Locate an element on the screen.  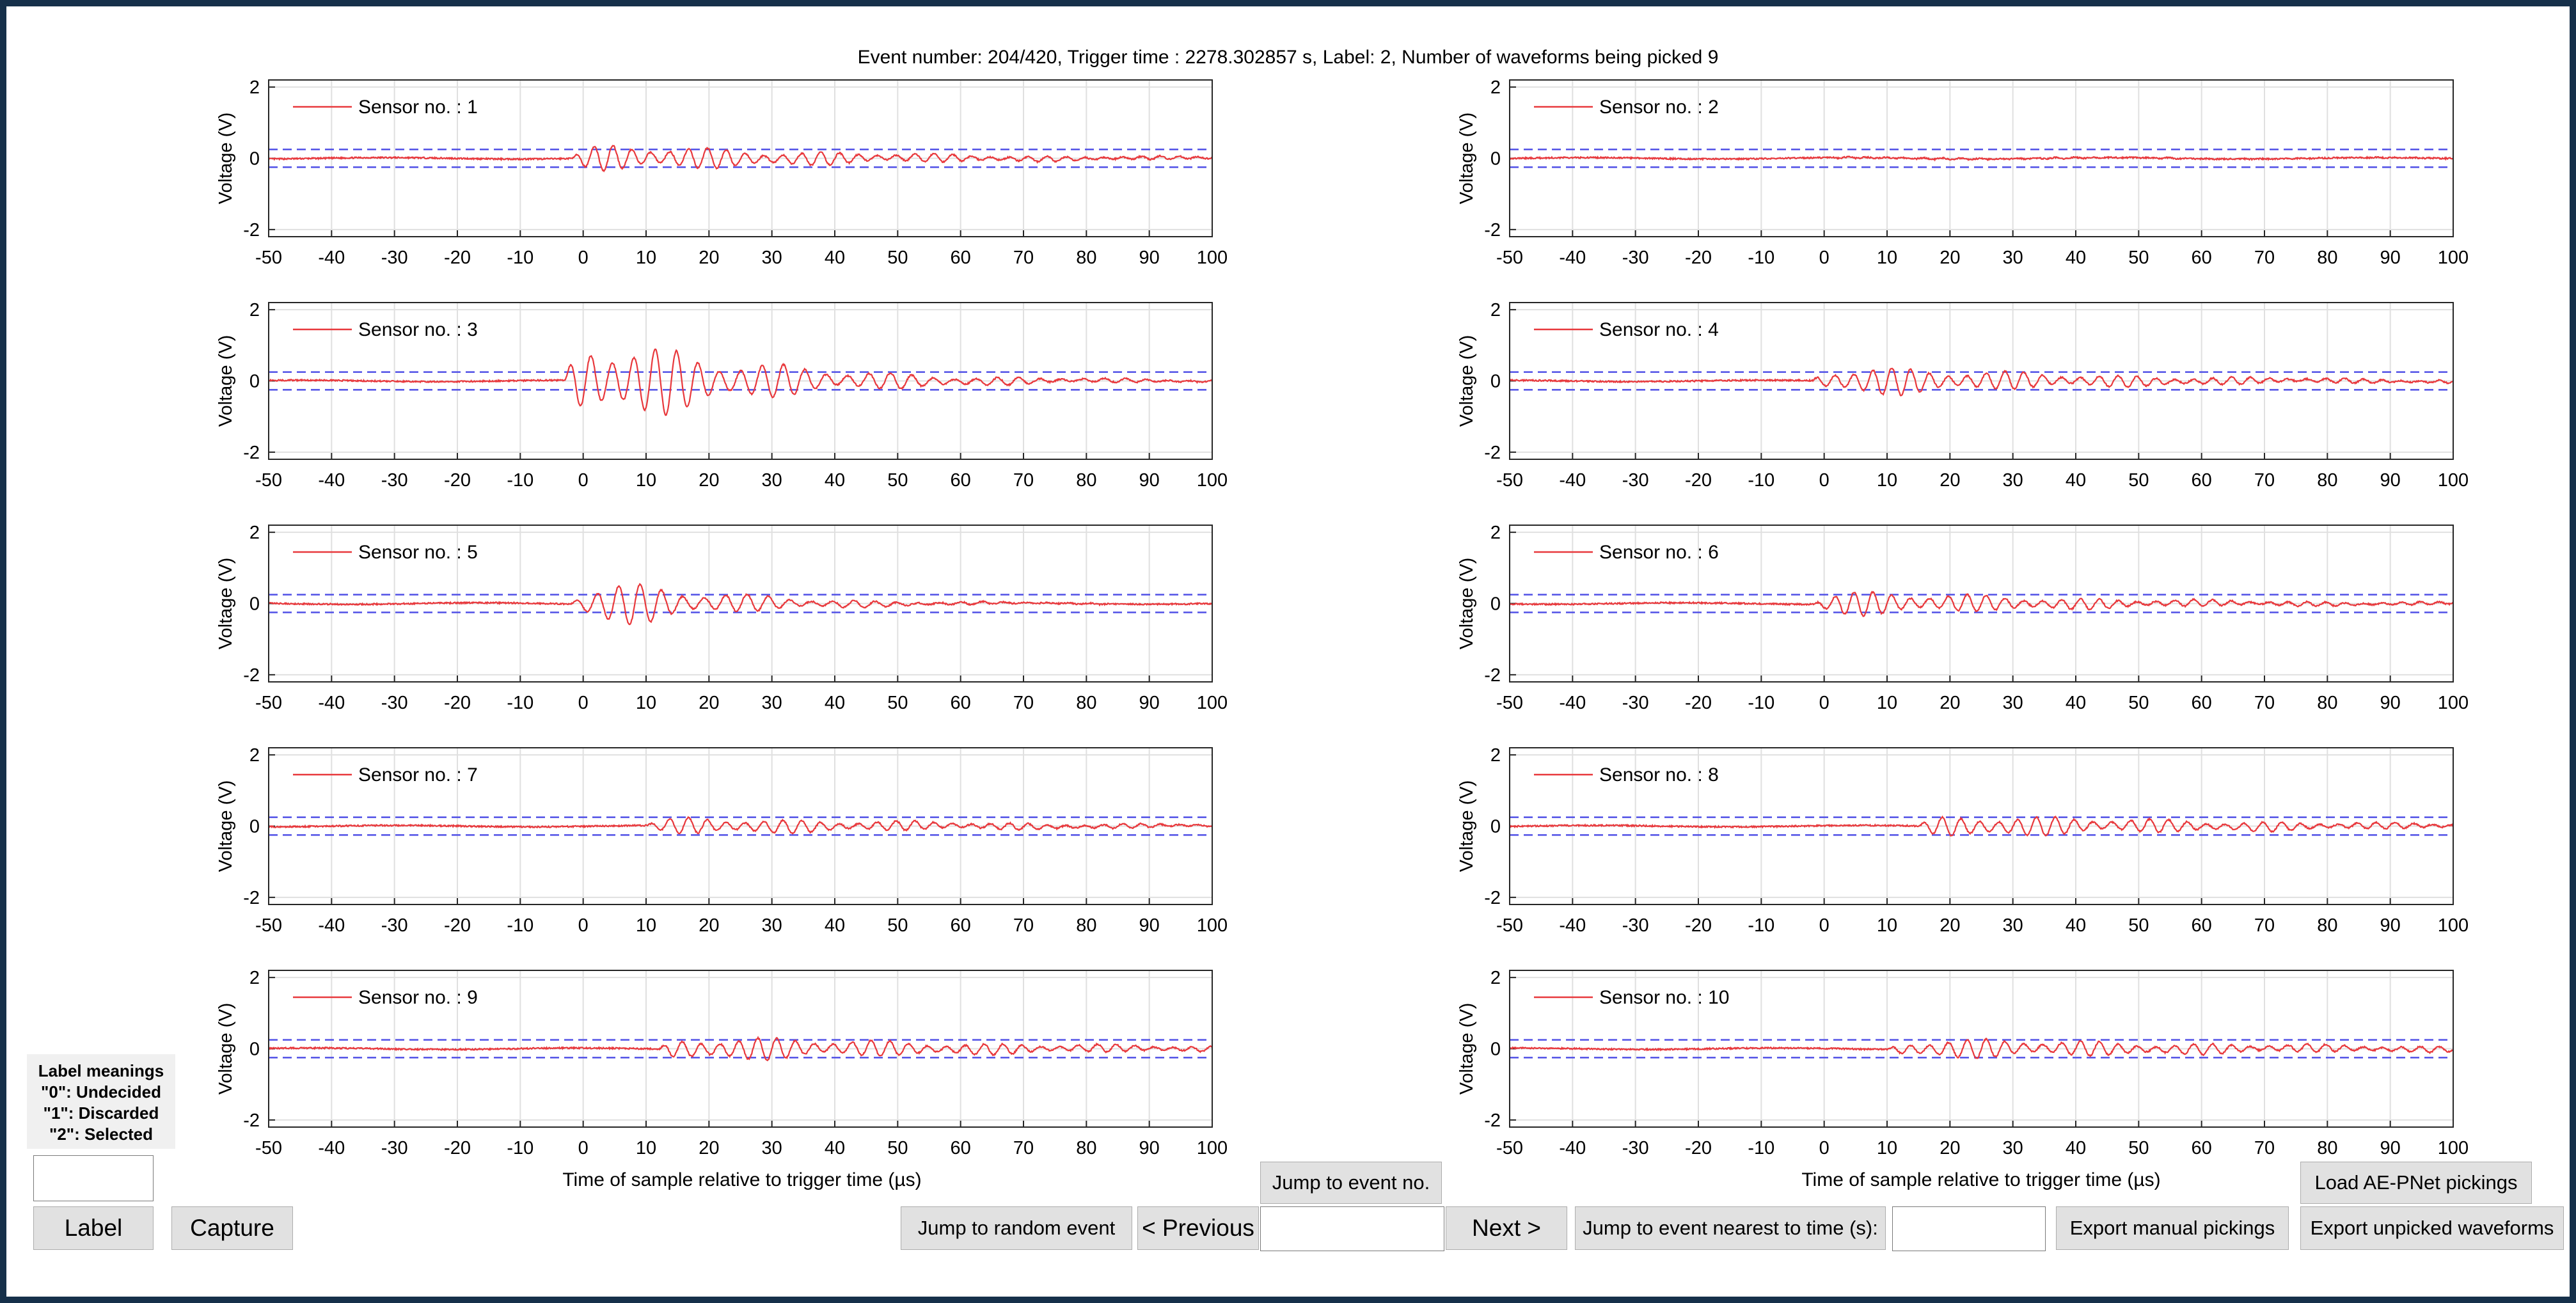
legend-label: Sensor no. : 5 is located at coordinates (418, 552).